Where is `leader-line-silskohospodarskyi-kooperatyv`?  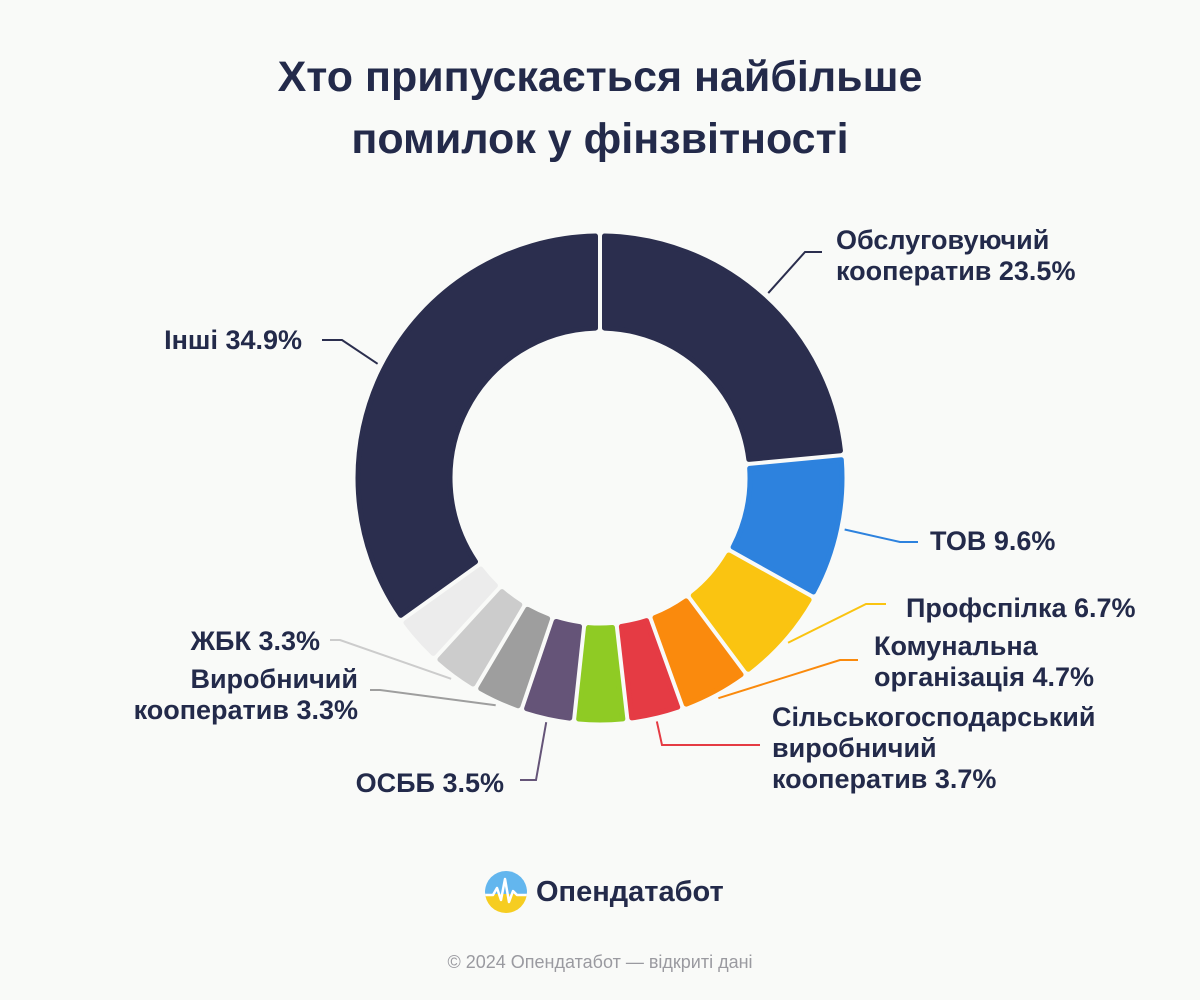
leader-line-silskohospodarskyi-kooperatyv is located at coordinates (707, 733).